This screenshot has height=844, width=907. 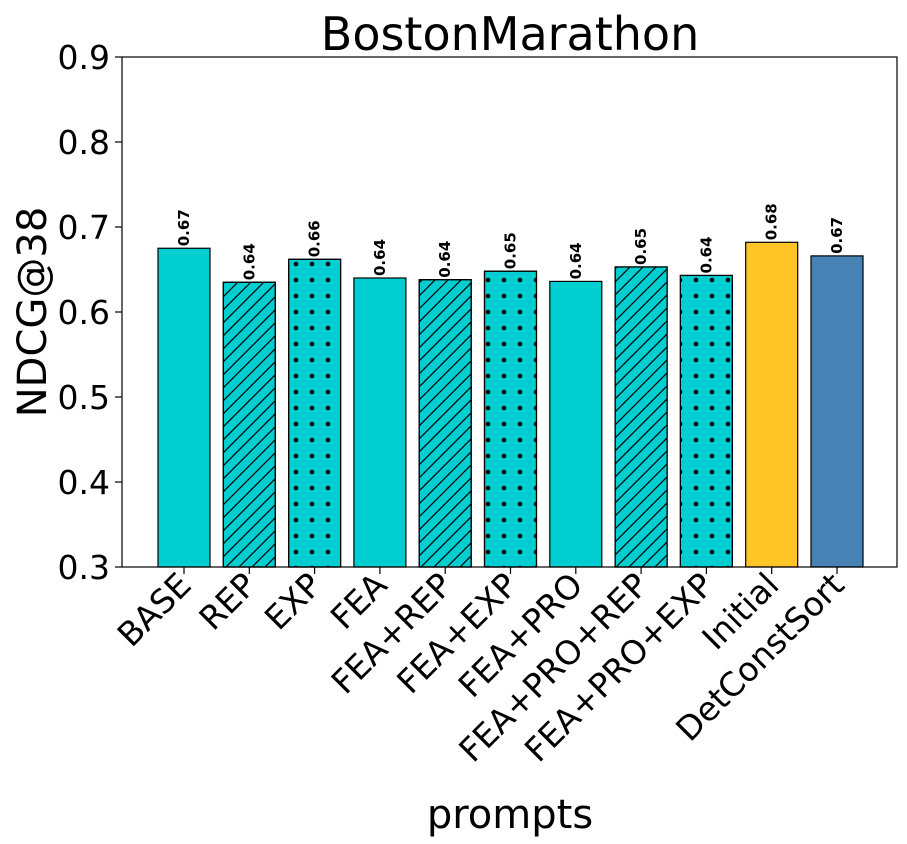 I want to click on bar-initial, so click(x=772, y=404).